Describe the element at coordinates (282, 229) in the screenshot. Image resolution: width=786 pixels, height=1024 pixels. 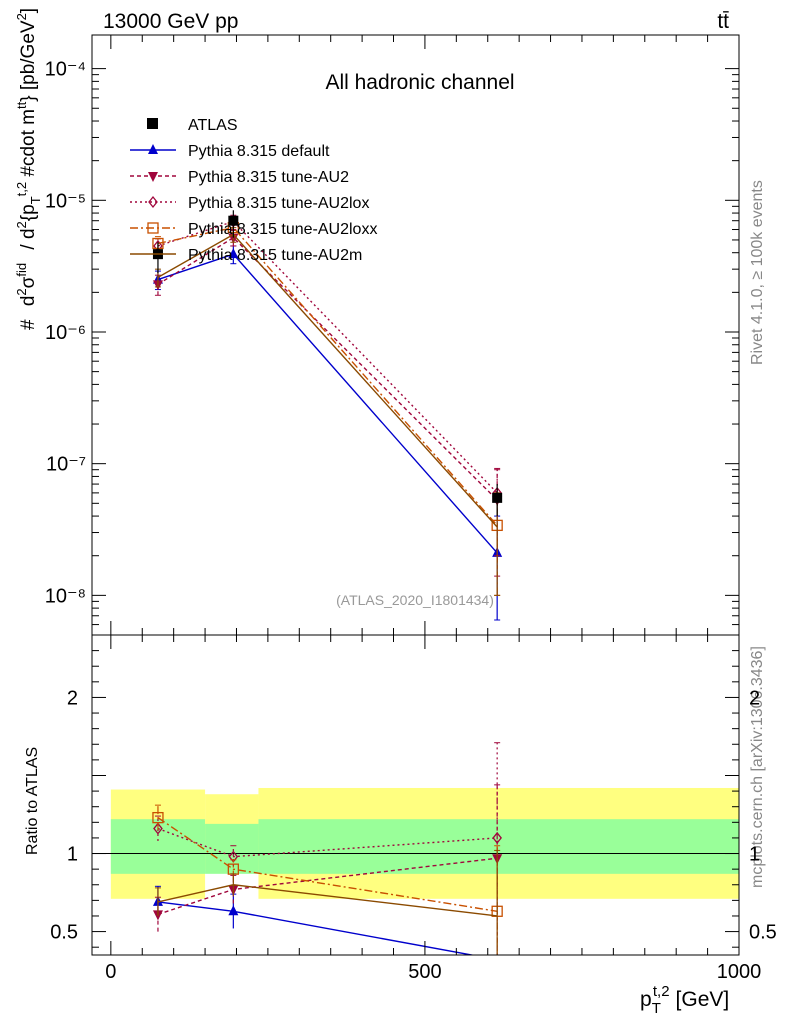
I see `legend-label-au2loxx: Pythia 8.315 tune-AU2loxx` at that location.